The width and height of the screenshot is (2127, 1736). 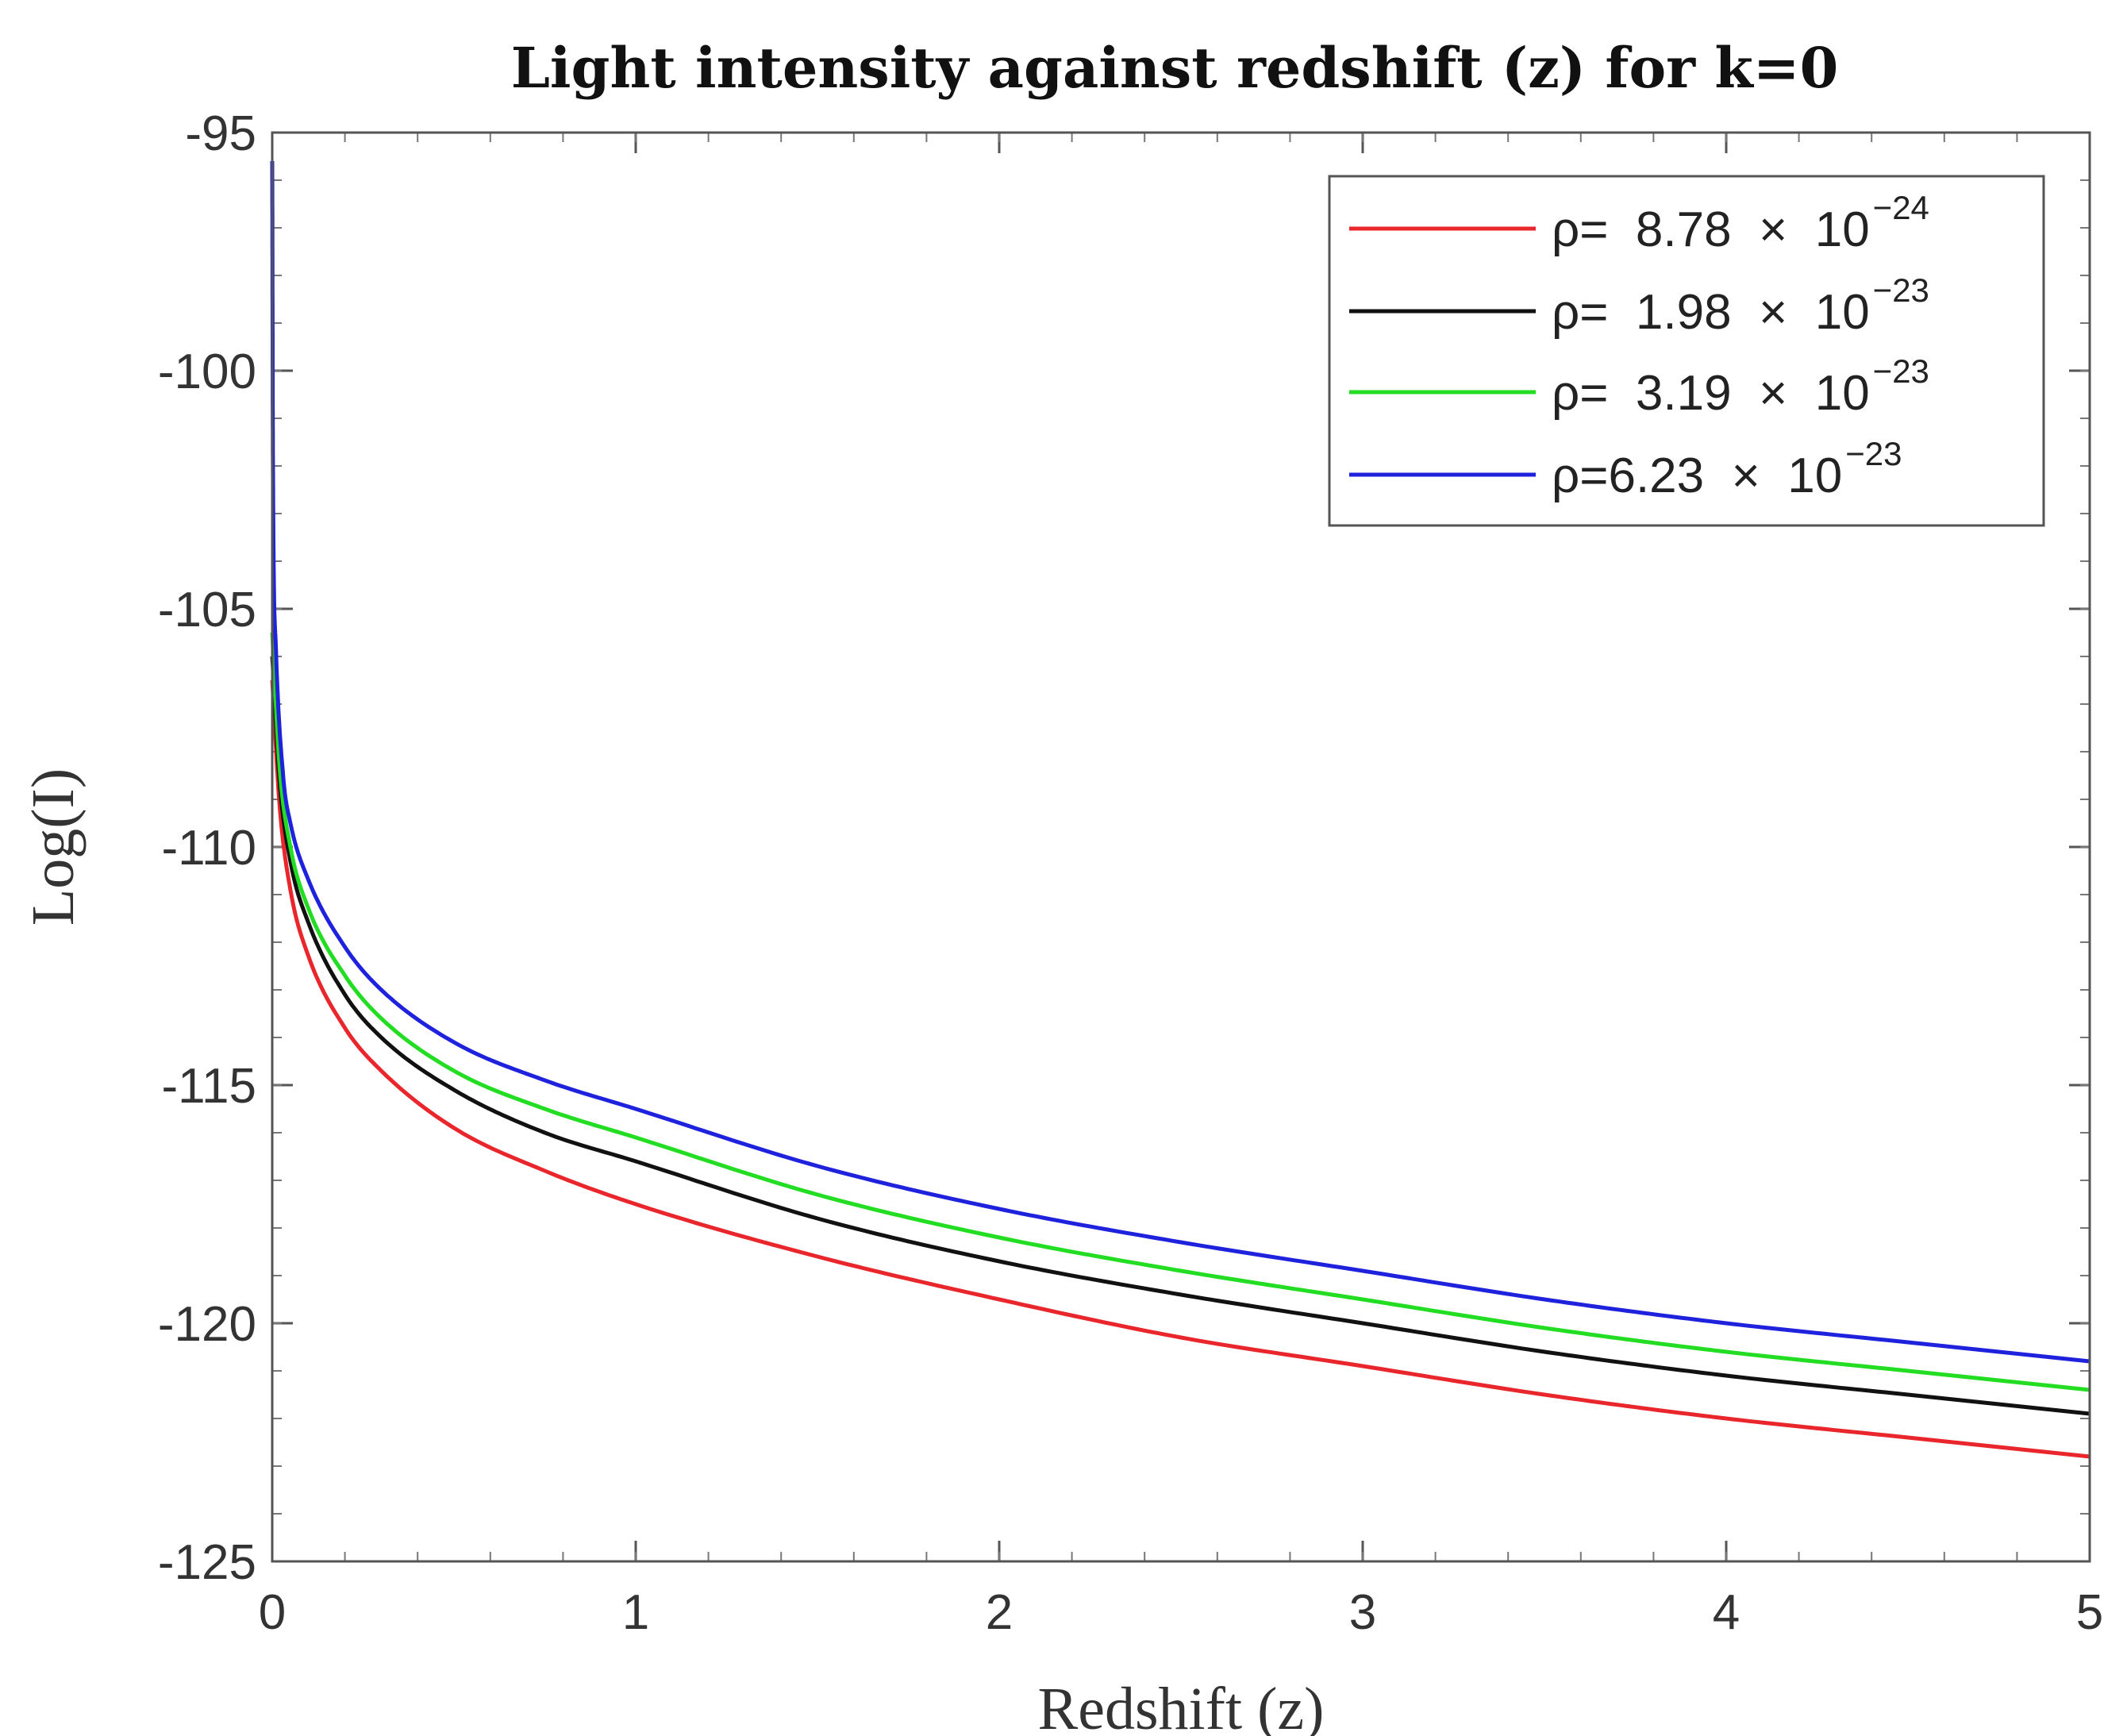 What do you see at coordinates (1711, 312) in the screenshot?
I see `legend-label-2: ρ= 1.98 × 10` at bounding box center [1711, 312].